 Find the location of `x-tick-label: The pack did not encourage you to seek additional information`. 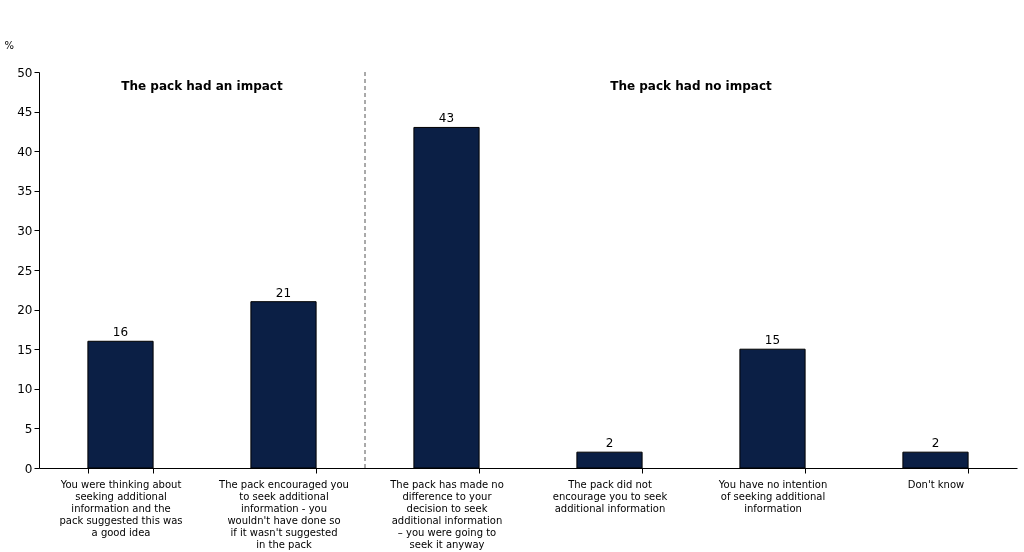

x-tick-label: The pack did not encourage you to seek additional information is located at coordinates (610, 496).